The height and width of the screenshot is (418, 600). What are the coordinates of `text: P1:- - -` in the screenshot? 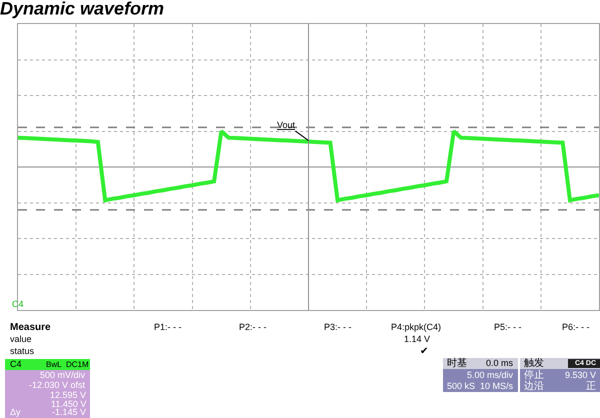 It's located at (168, 327).